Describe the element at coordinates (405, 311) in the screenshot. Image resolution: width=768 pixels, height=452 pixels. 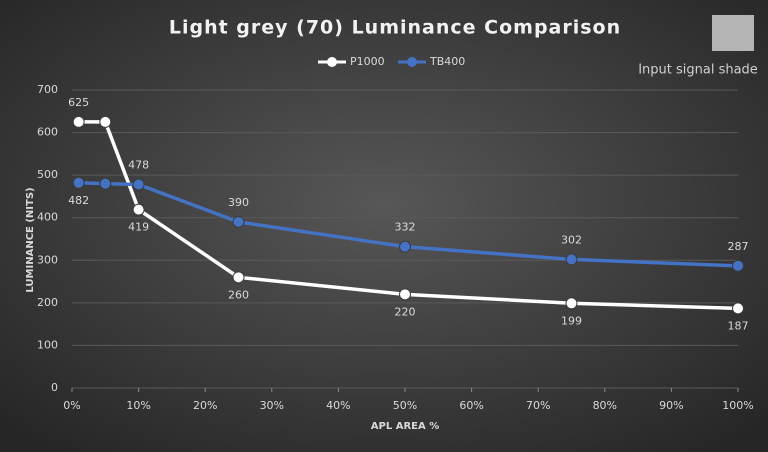
I see `data-label: 220` at that location.